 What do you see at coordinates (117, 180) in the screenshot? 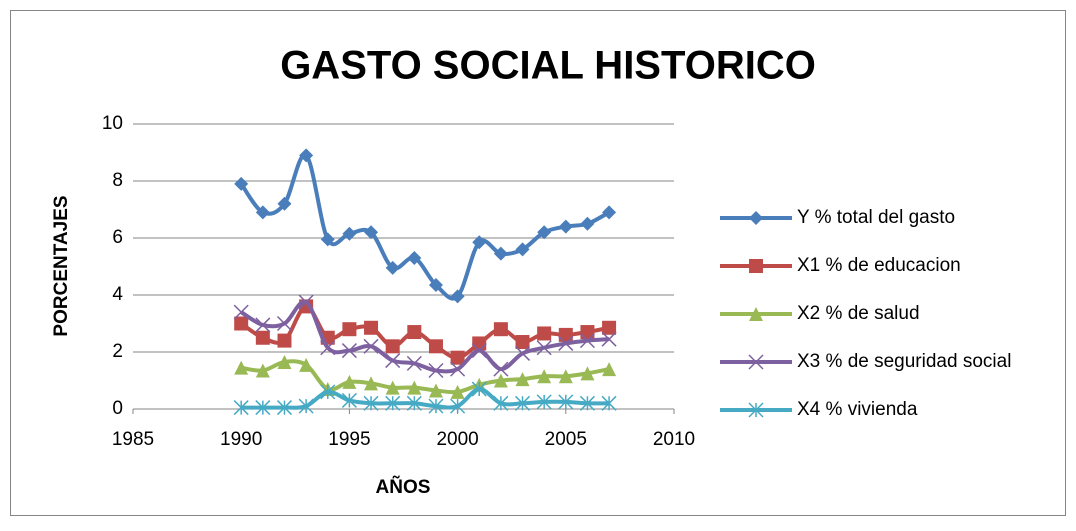
I see `y-tick-label: 8` at bounding box center [117, 180].